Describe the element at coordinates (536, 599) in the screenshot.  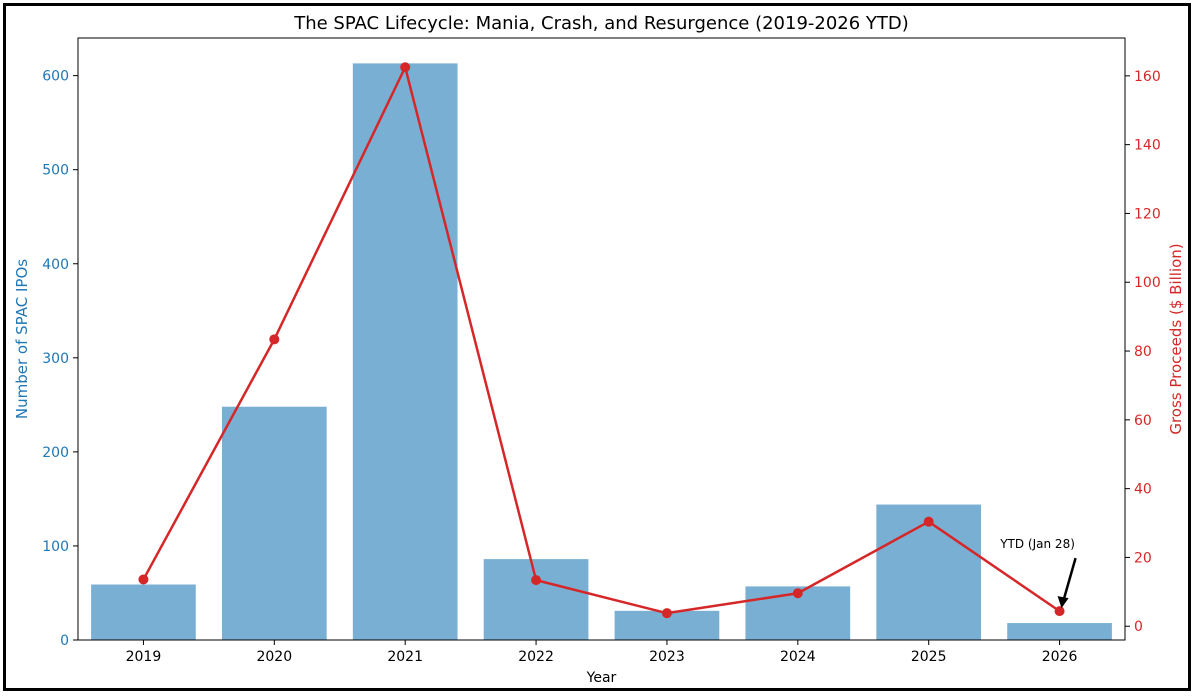
I see `bar-2022` at that location.